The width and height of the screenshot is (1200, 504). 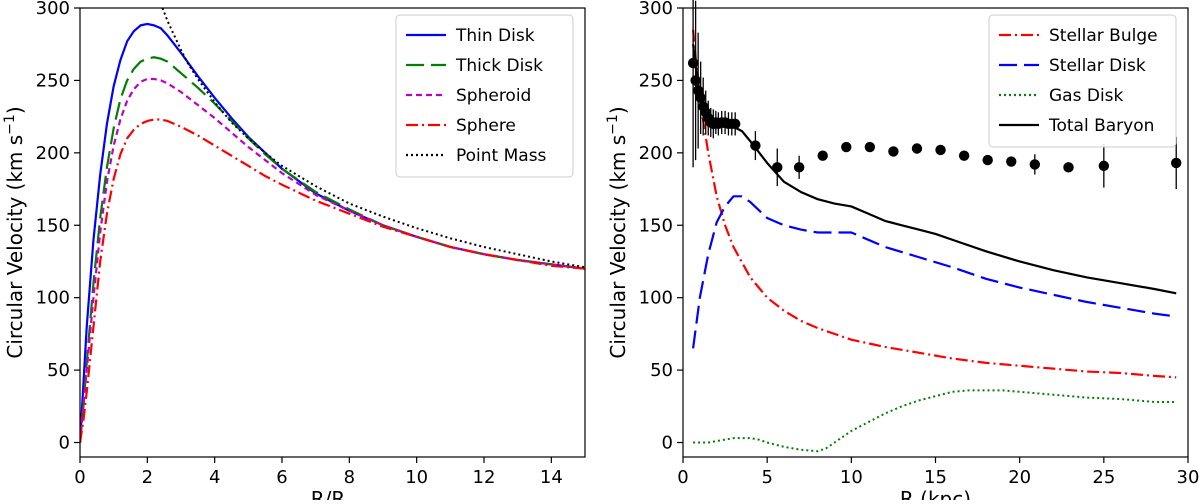 I want to click on panel-1-y-tick-label: 100, so click(x=53, y=298).